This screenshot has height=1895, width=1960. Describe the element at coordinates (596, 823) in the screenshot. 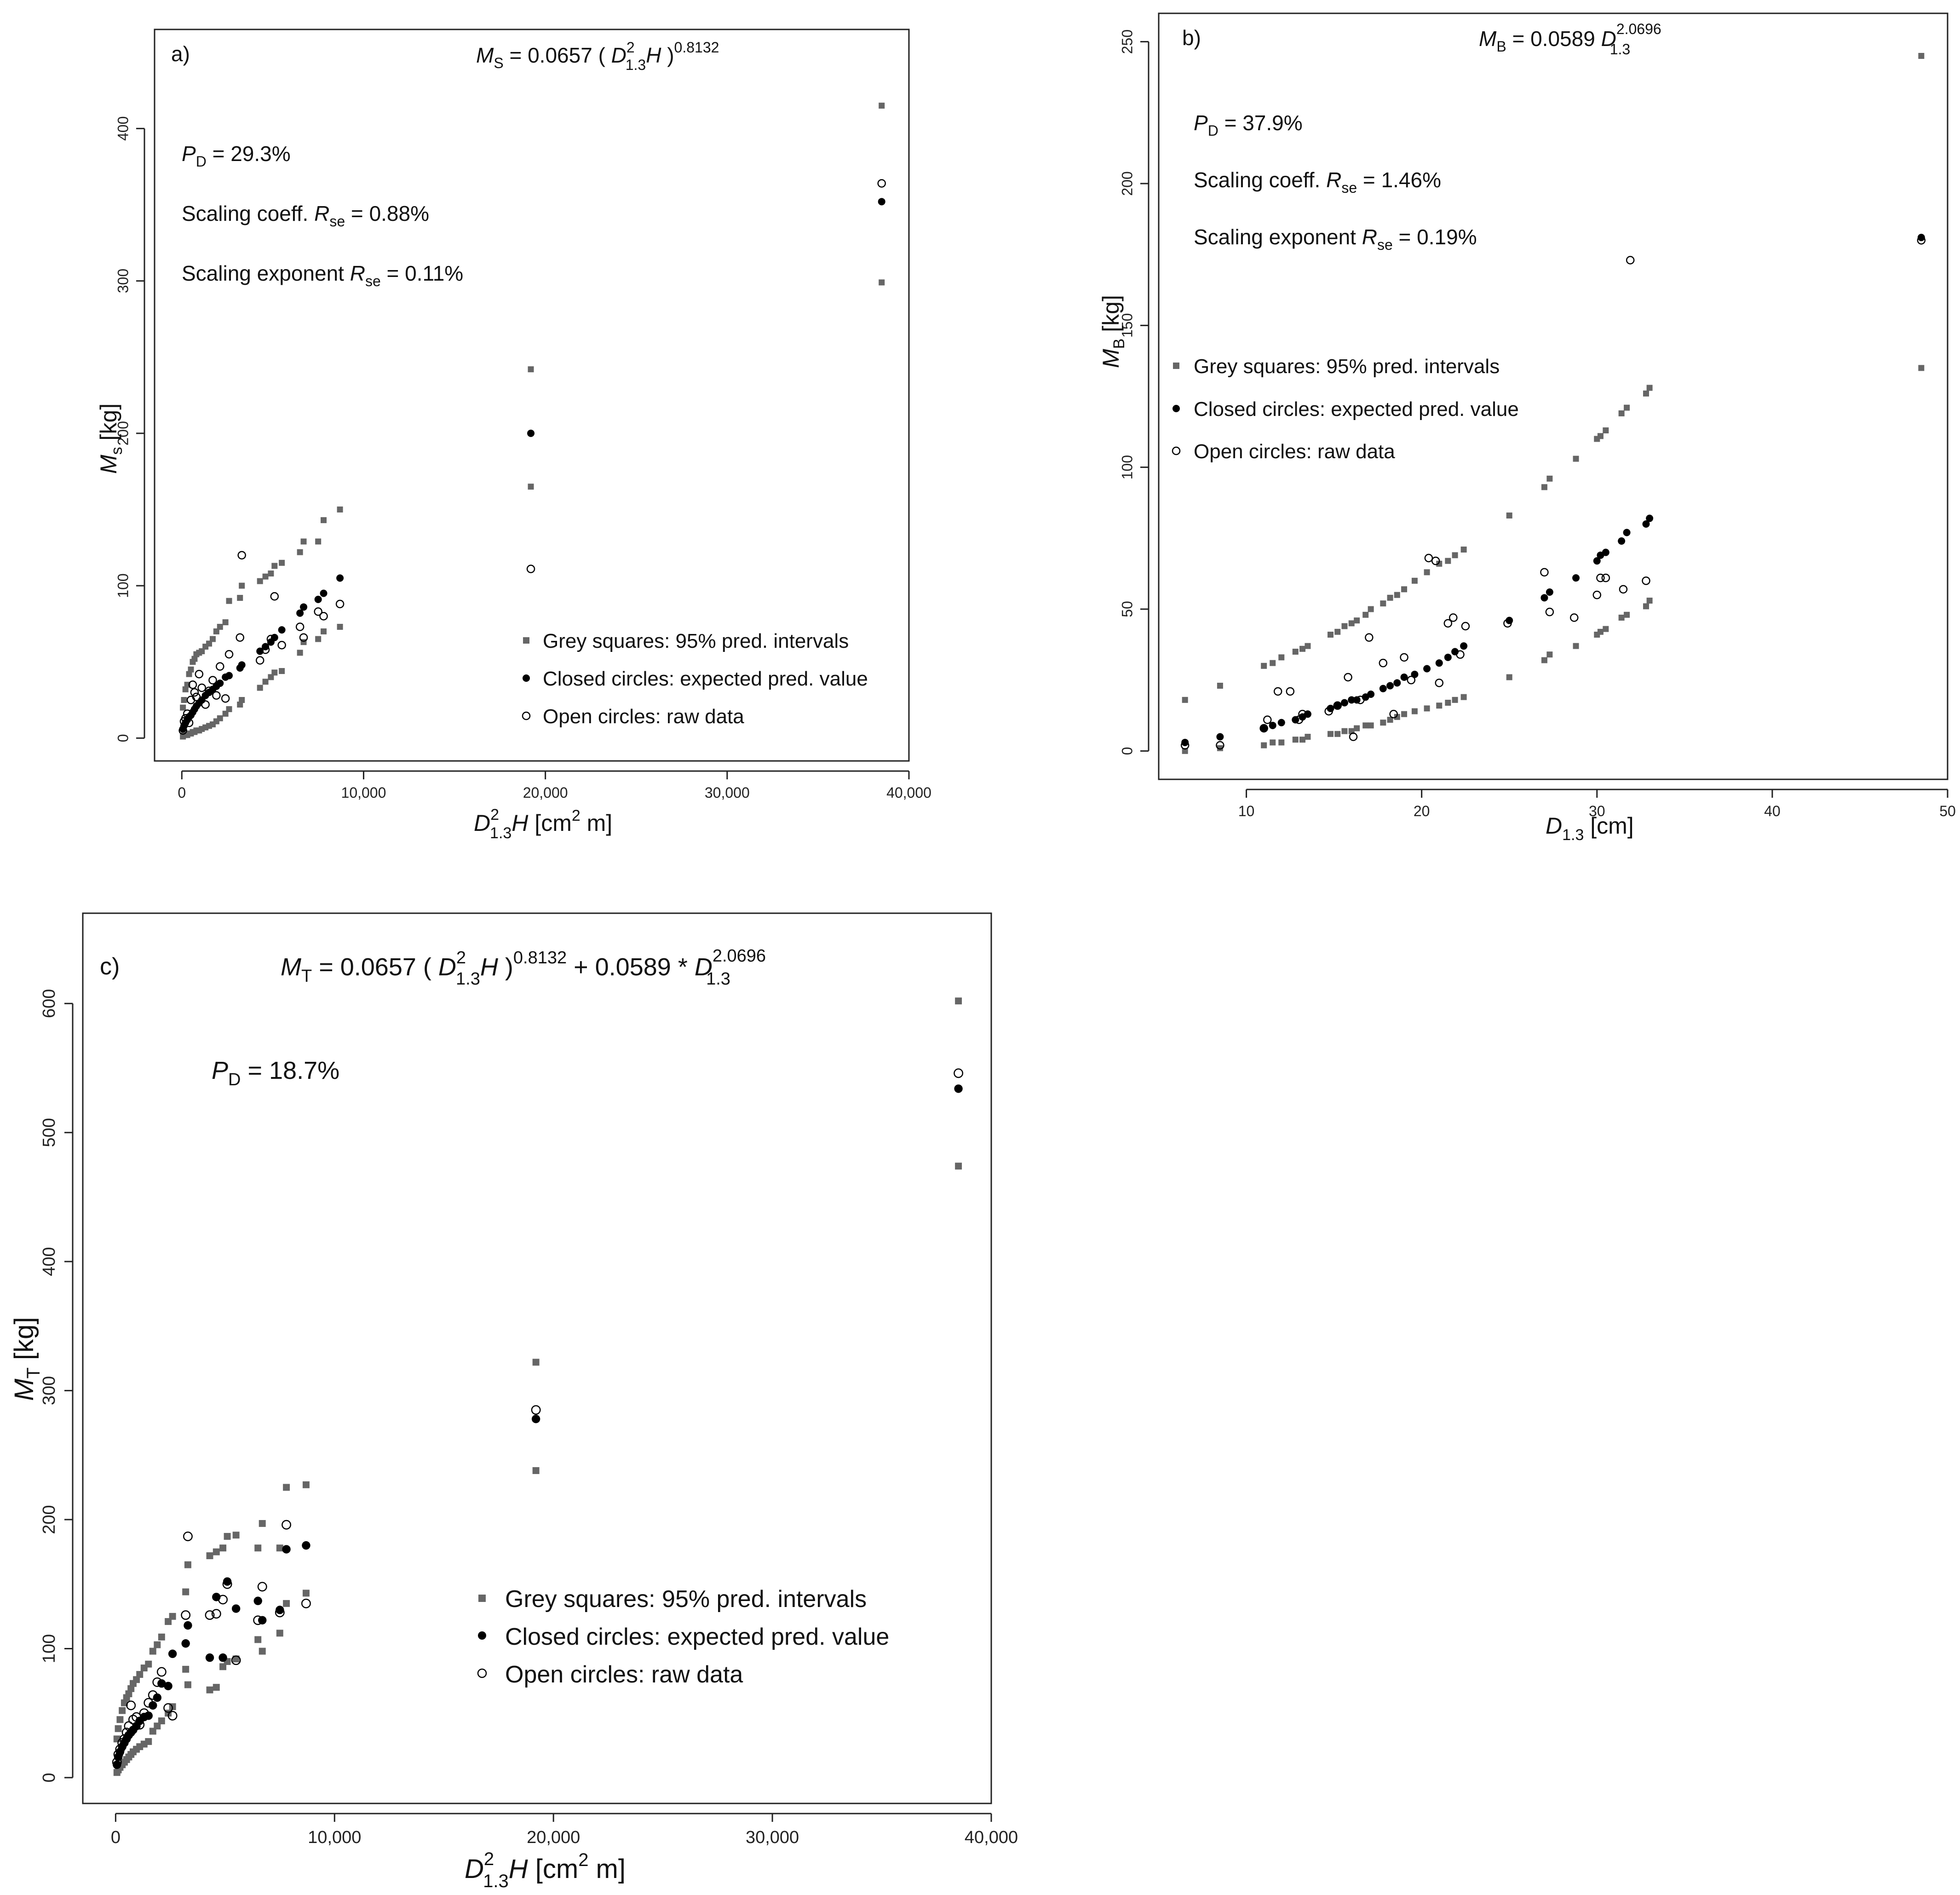

I see `a-xl-unit-post: m]` at that location.